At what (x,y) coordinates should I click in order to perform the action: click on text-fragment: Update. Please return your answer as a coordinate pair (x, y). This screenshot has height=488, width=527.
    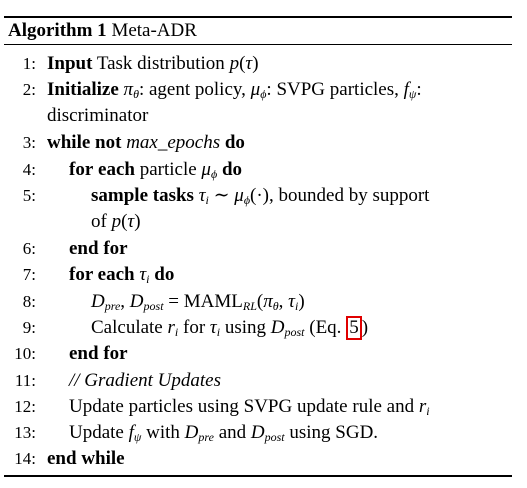
    Looking at the image, I should click on (99, 432).